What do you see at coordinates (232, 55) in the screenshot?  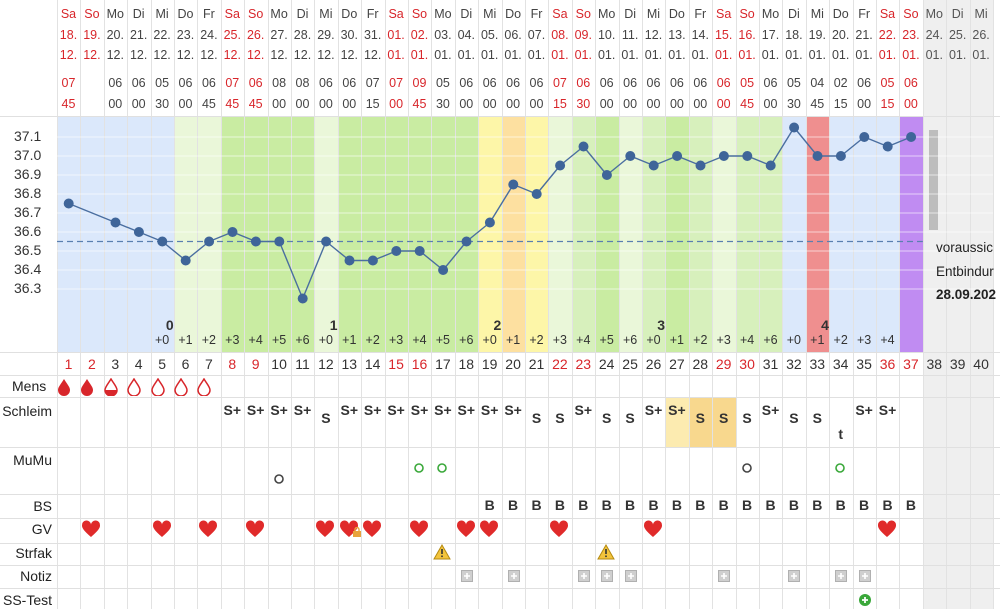 I see `header-month: 12.` at bounding box center [232, 55].